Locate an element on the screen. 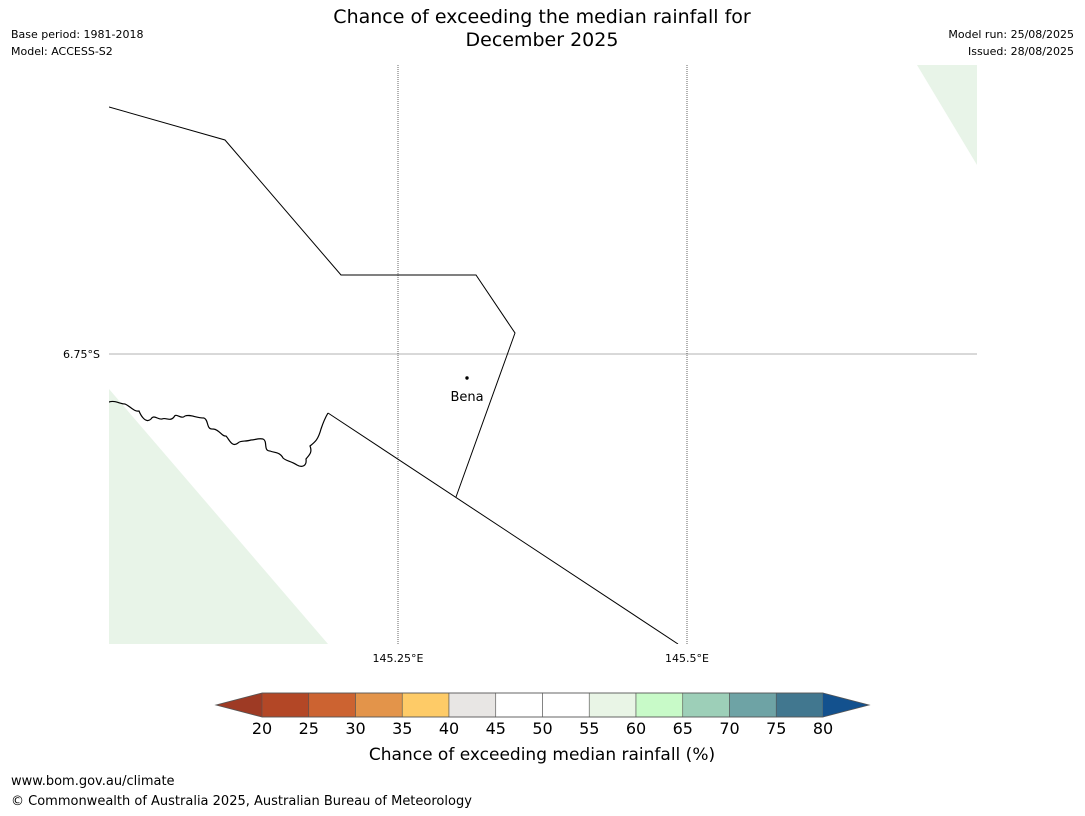  issued-date: Issued: 28/08/2025 is located at coordinates (1020, 51).